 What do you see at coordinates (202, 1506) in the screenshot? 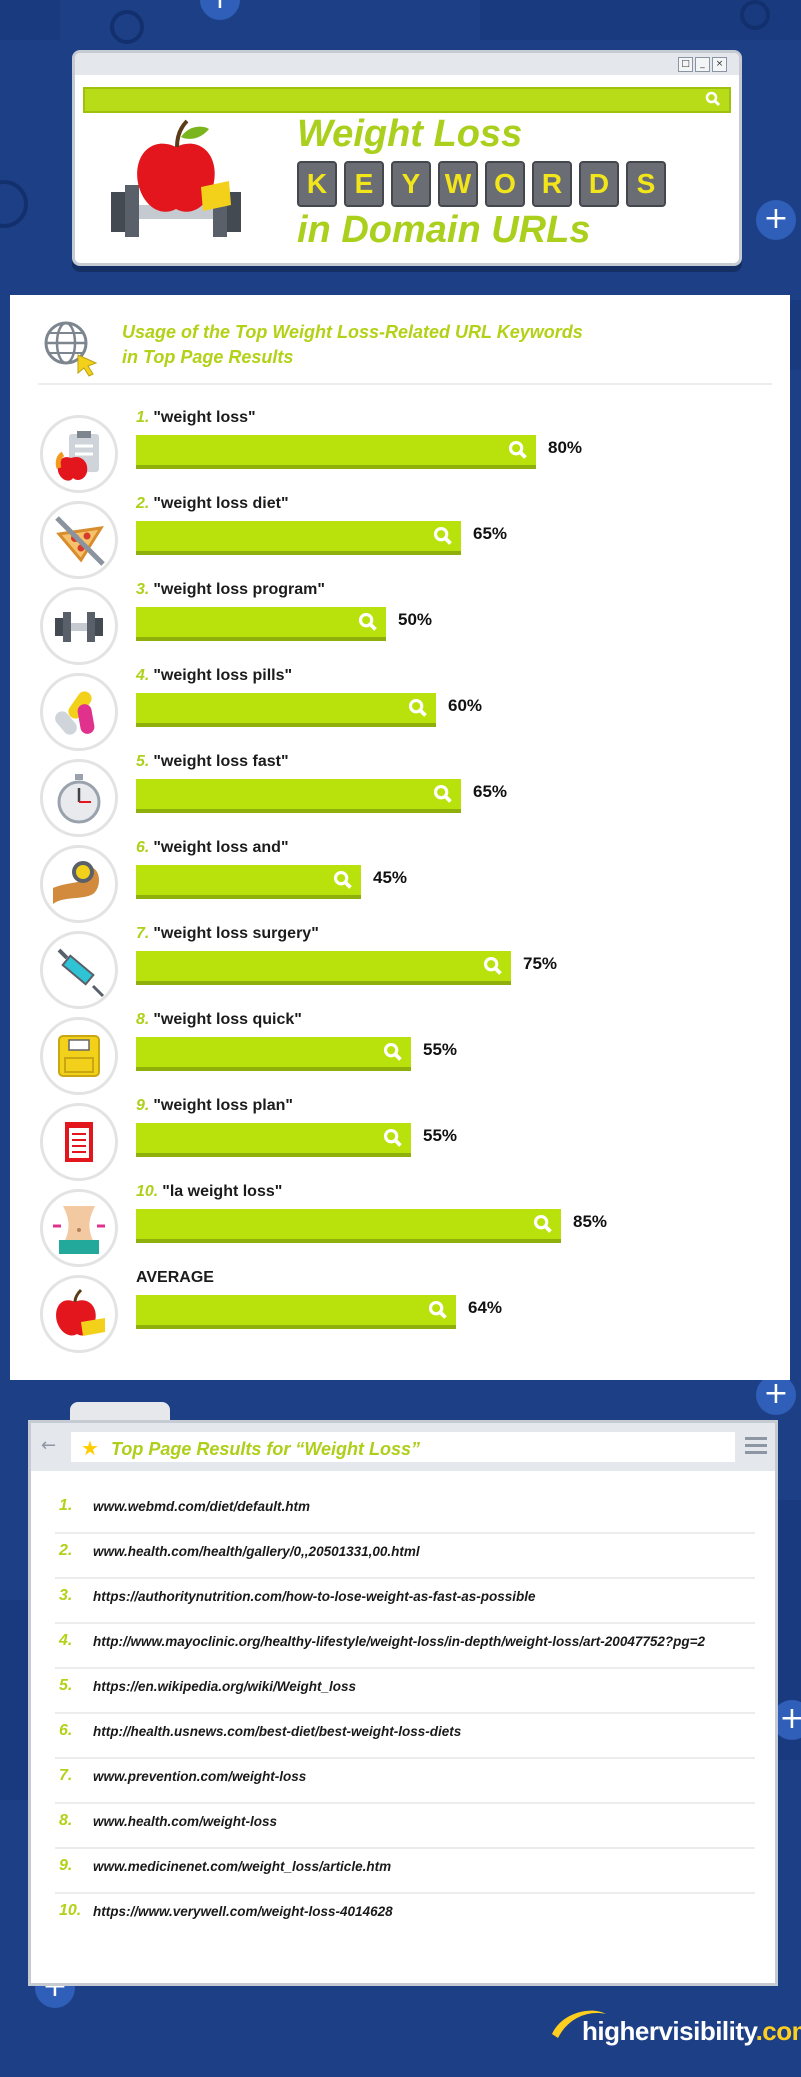
I see `result-url: www.webmd.com/diet/default.htm` at bounding box center [202, 1506].